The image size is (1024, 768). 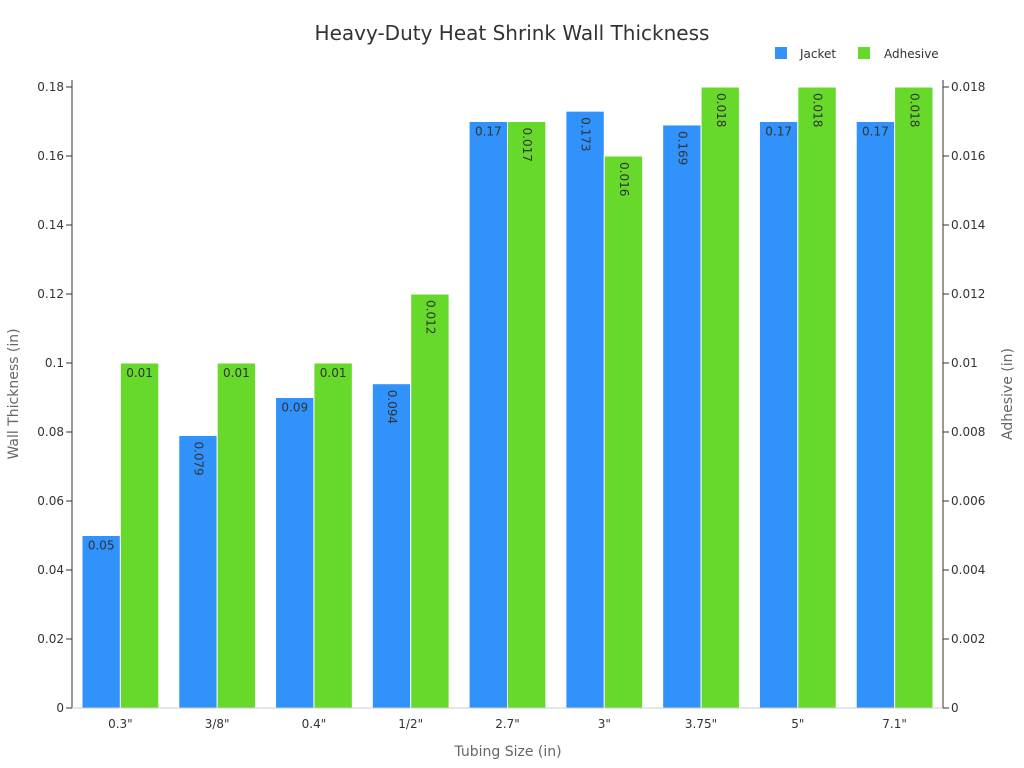 I want to click on y2-tick-label: 0.012, so click(x=968, y=294).